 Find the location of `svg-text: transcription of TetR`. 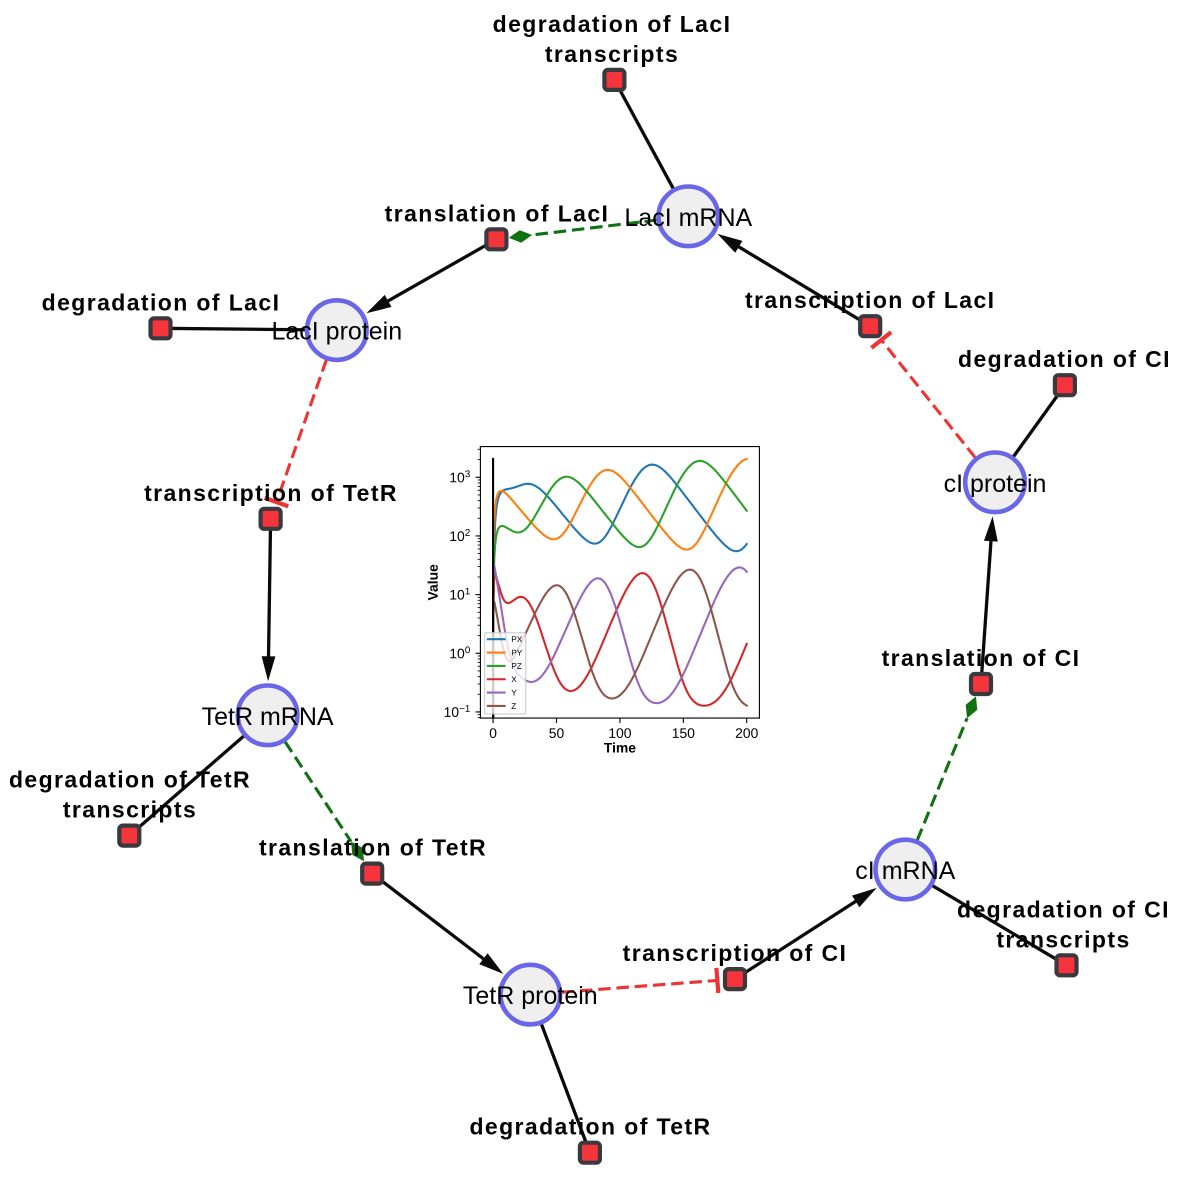

svg-text: transcription of TetR is located at coordinates (271, 493).